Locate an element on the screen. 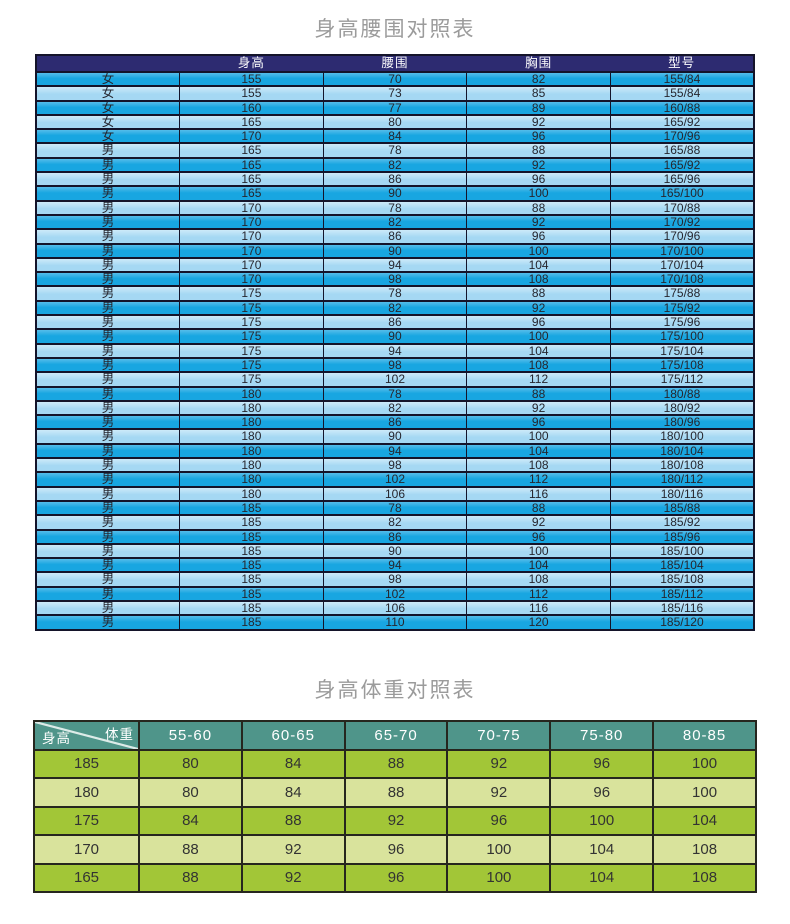 This screenshot has height=924, width=790. header-chest: 胸围 is located at coordinates (538, 63).